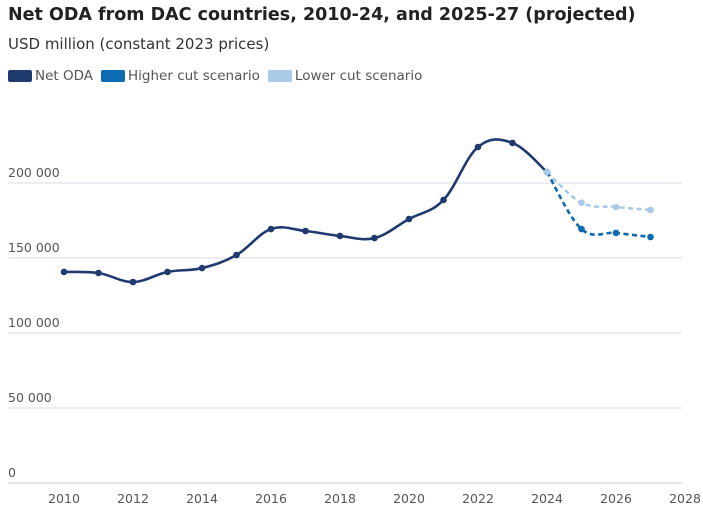 This screenshot has width=703, height=514. Describe the element at coordinates (358, 76) in the screenshot. I see `legend-label: Lower cut scenario` at that location.